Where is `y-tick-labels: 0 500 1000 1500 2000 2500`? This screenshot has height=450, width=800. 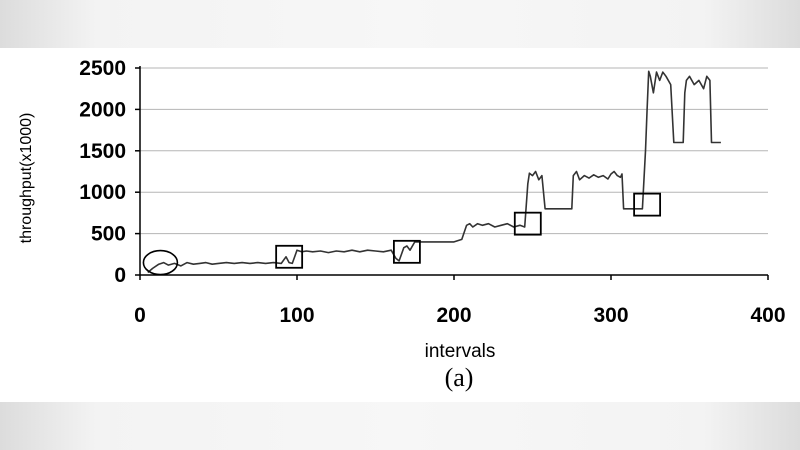
y-tick-labels: 0 500 1000 1500 2000 2500 is located at coordinates (102, 172).